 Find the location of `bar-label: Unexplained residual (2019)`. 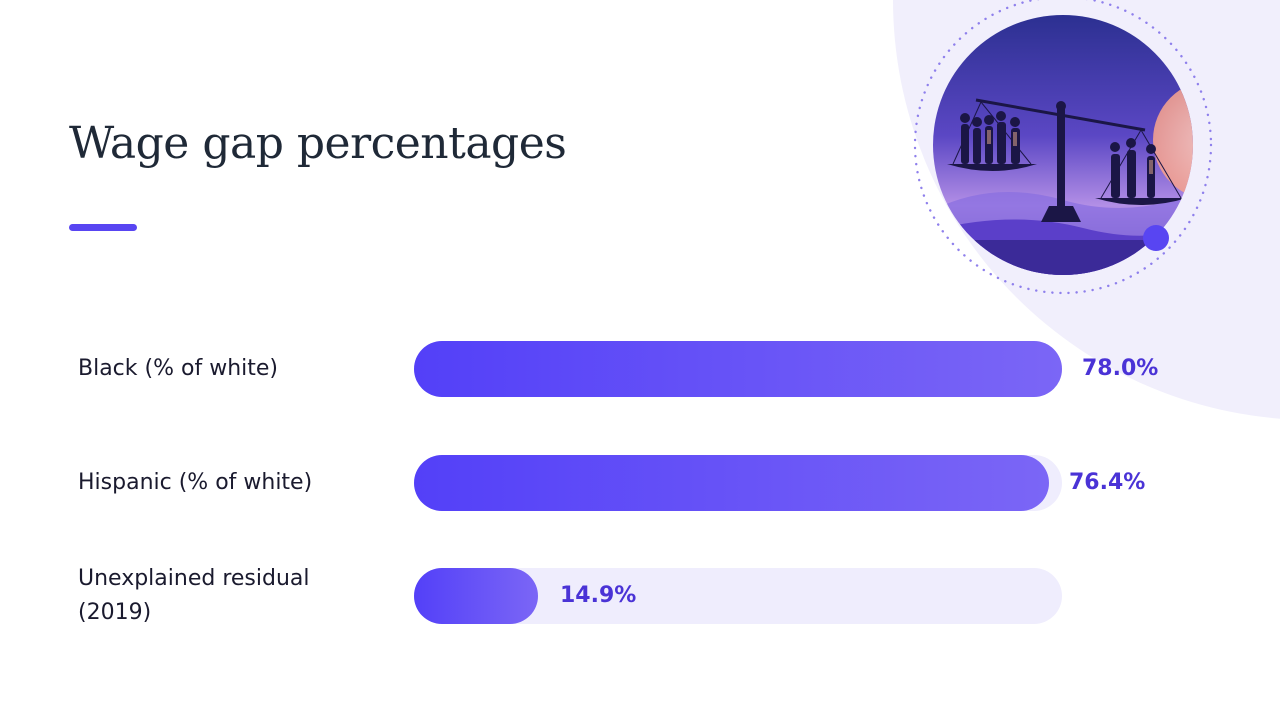

bar-label: Unexplained residual (2019) is located at coordinates (194, 595).